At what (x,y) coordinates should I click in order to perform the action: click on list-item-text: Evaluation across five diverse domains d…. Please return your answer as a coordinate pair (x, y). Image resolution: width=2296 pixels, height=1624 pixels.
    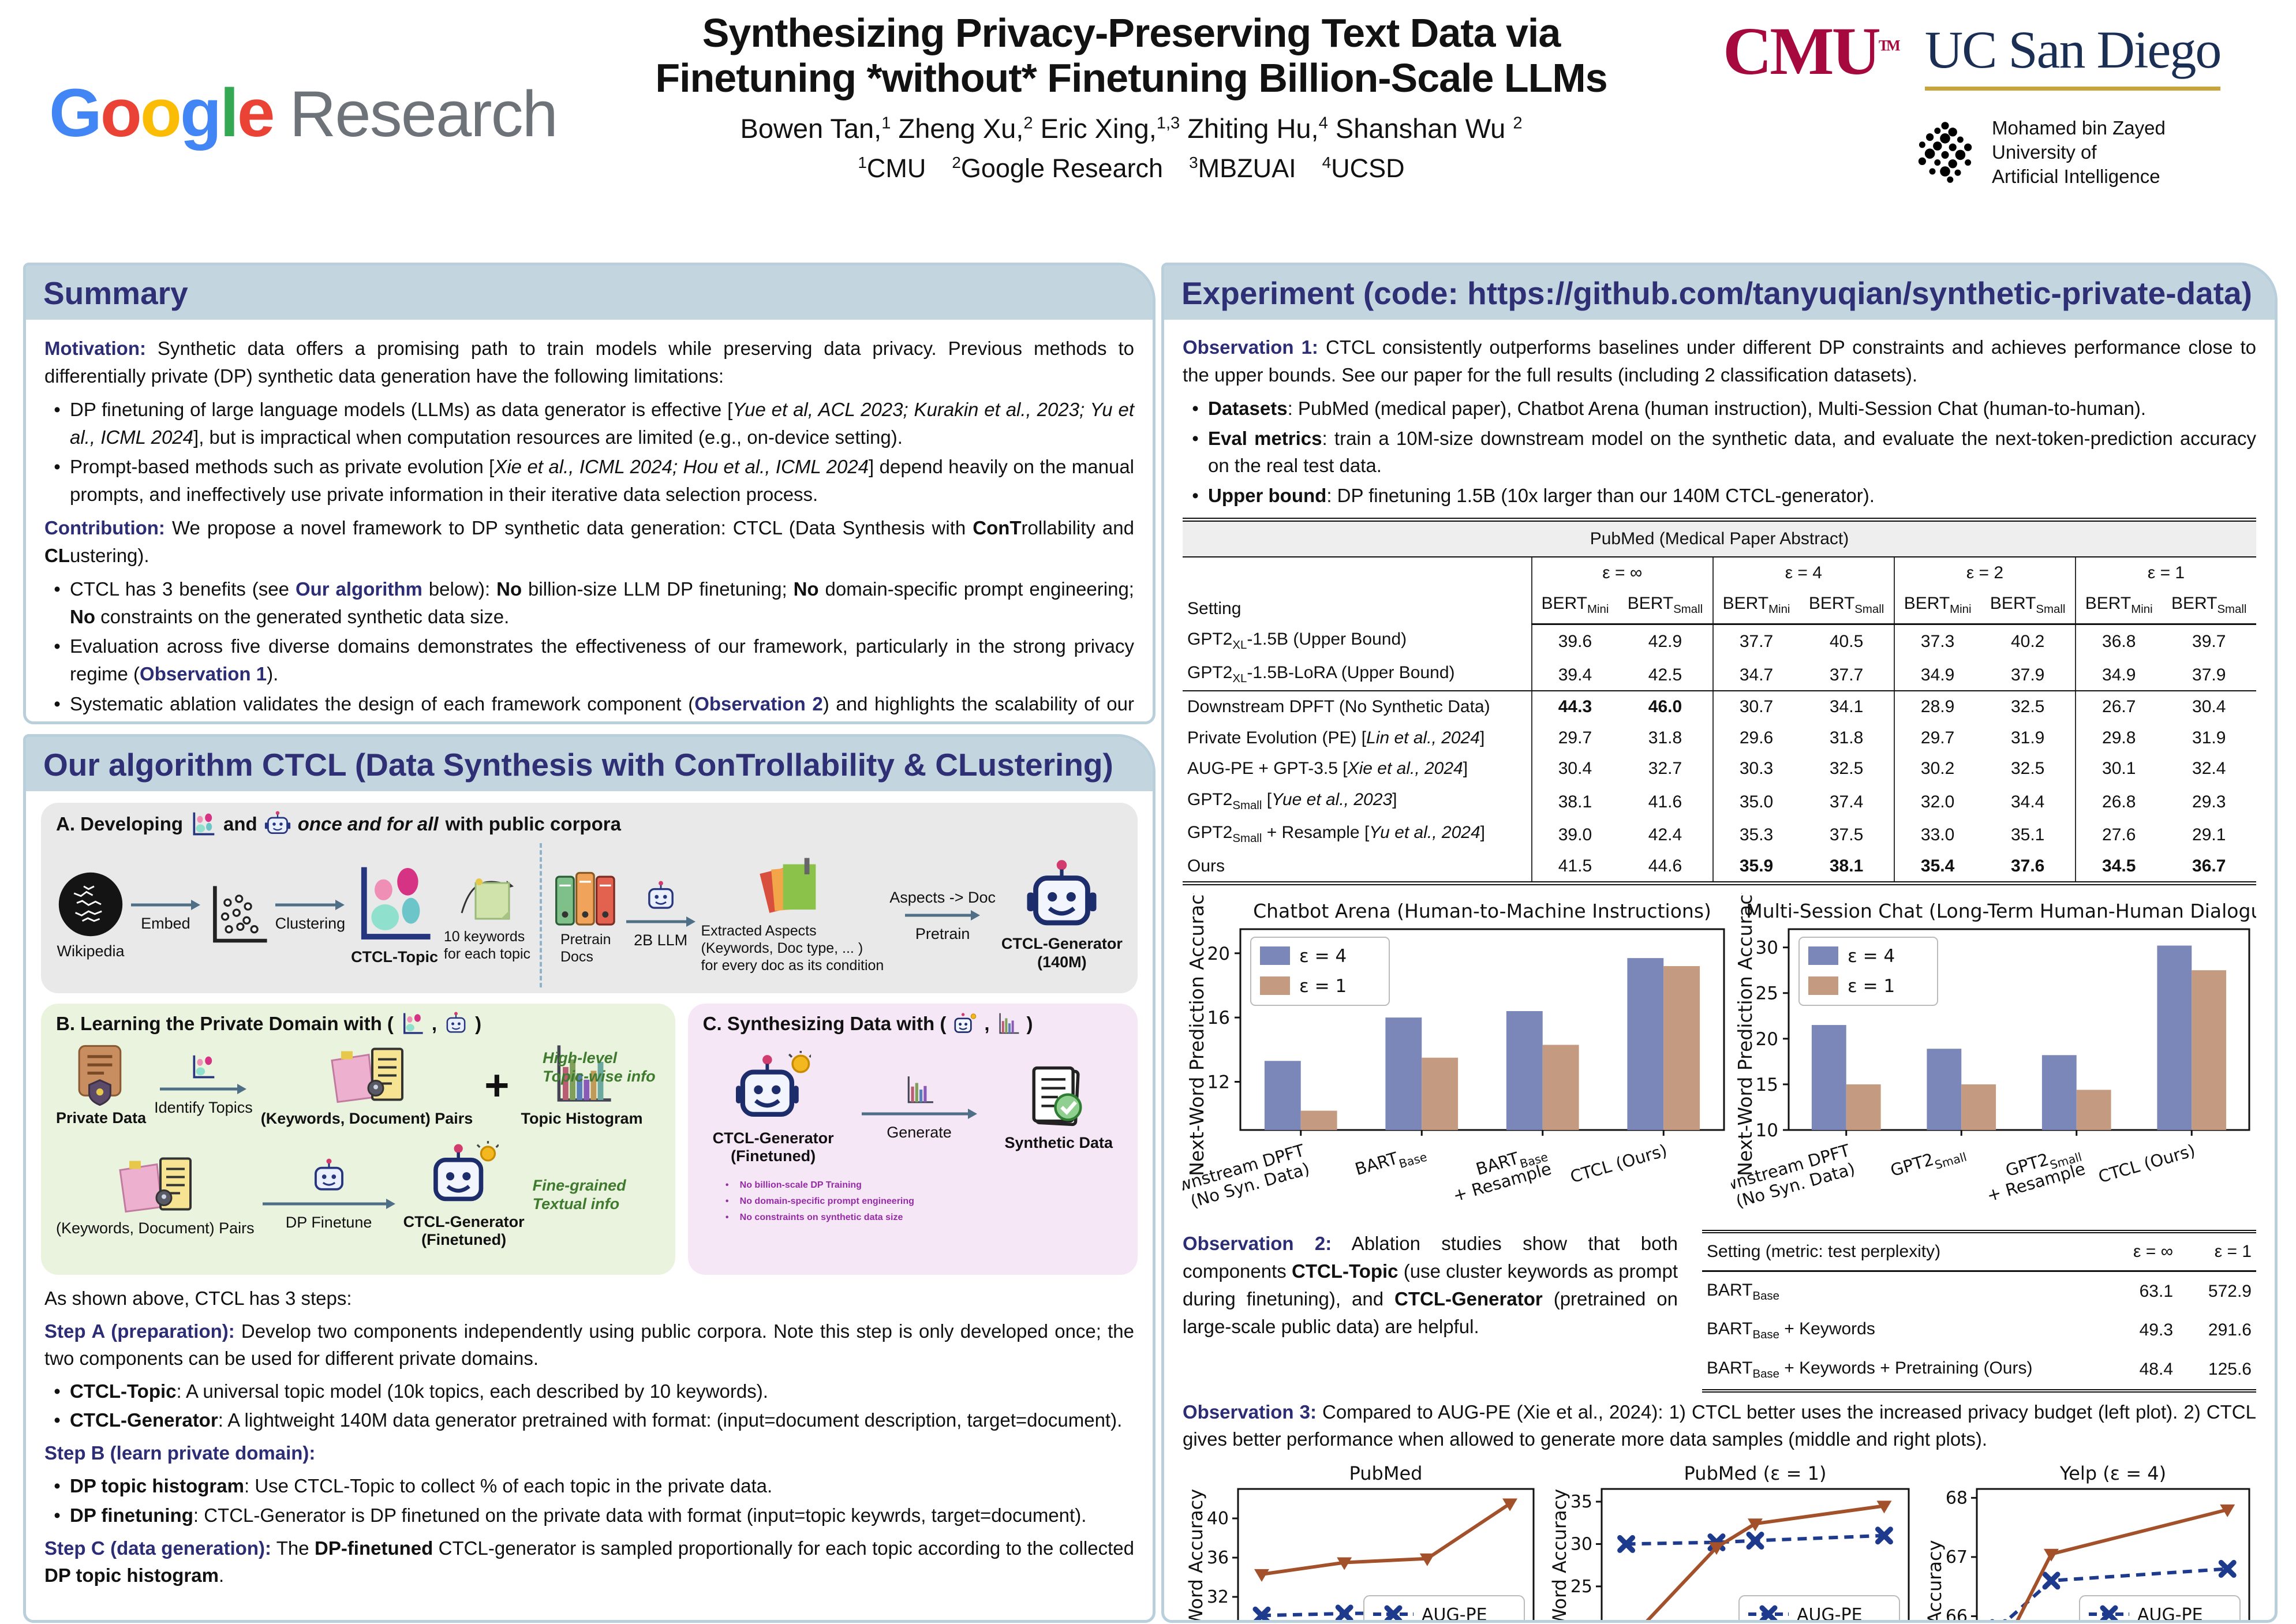
    Looking at the image, I should click on (602, 660).